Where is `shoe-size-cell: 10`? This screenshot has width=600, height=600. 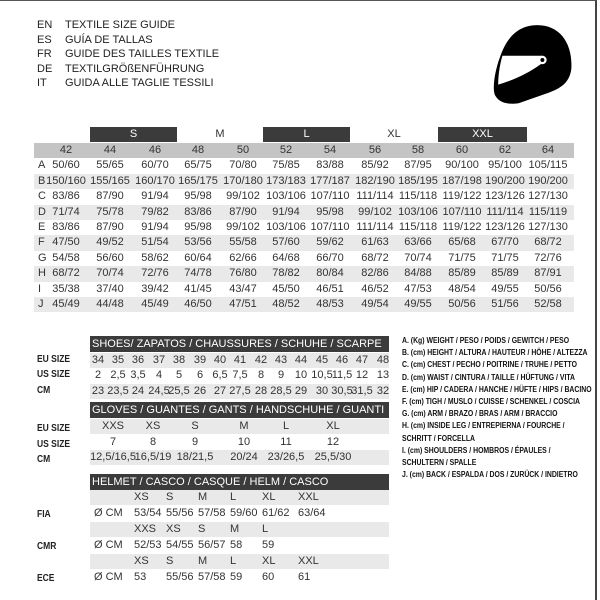 shoe-size-cell: 10 is located at coordinates (301, 375).